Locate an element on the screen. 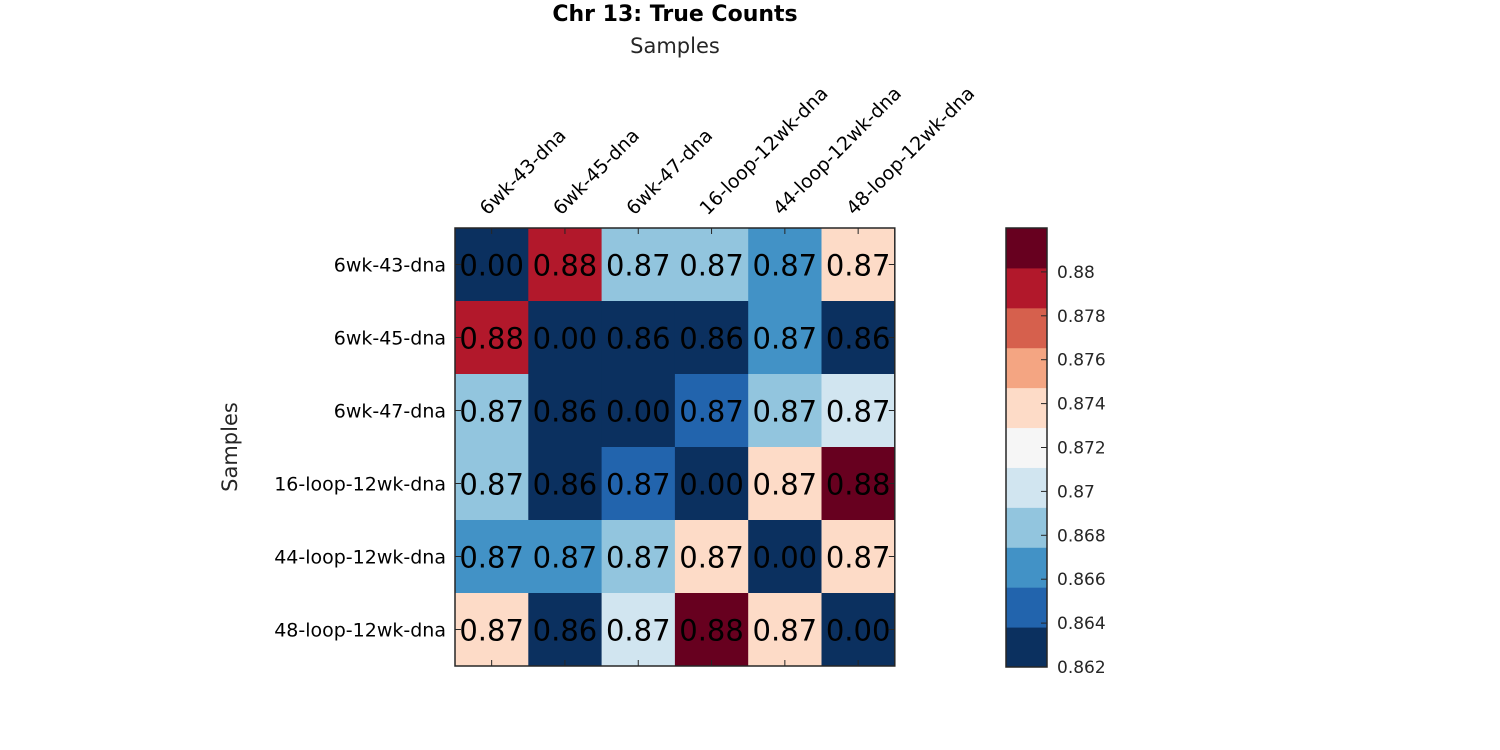 This screenshot has width=1500, height=750. chart-title: Chr 13: True Counts is located at coordinates (674, 14).